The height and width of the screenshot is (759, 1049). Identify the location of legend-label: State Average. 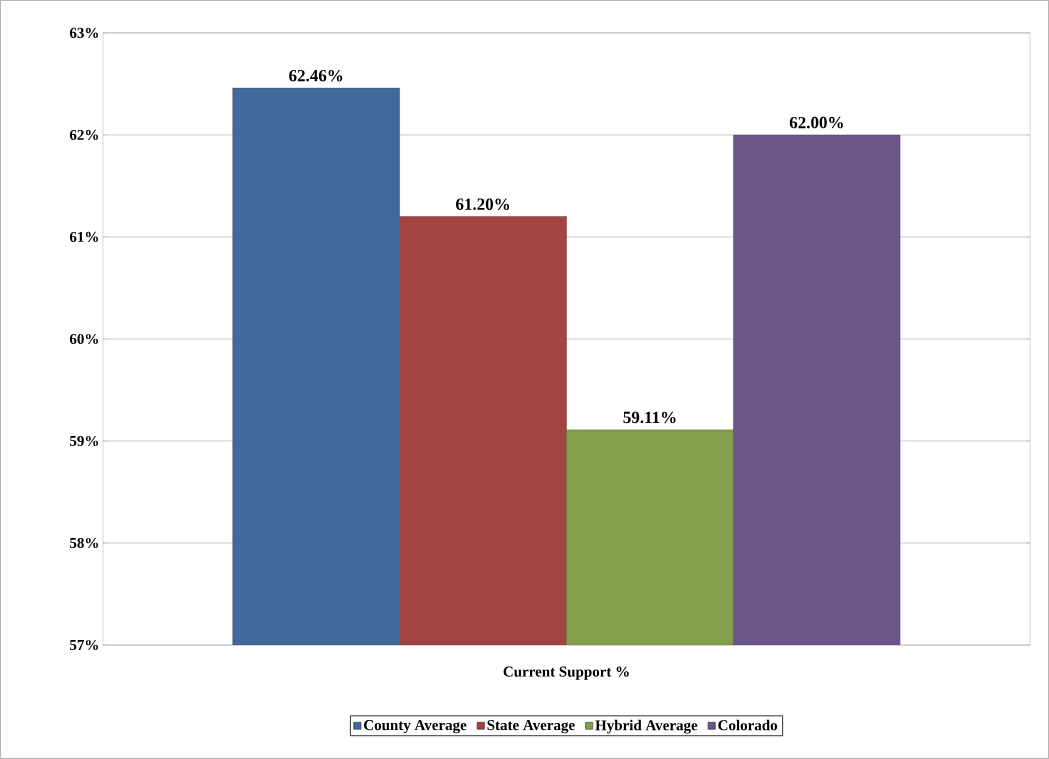
(531, 727).